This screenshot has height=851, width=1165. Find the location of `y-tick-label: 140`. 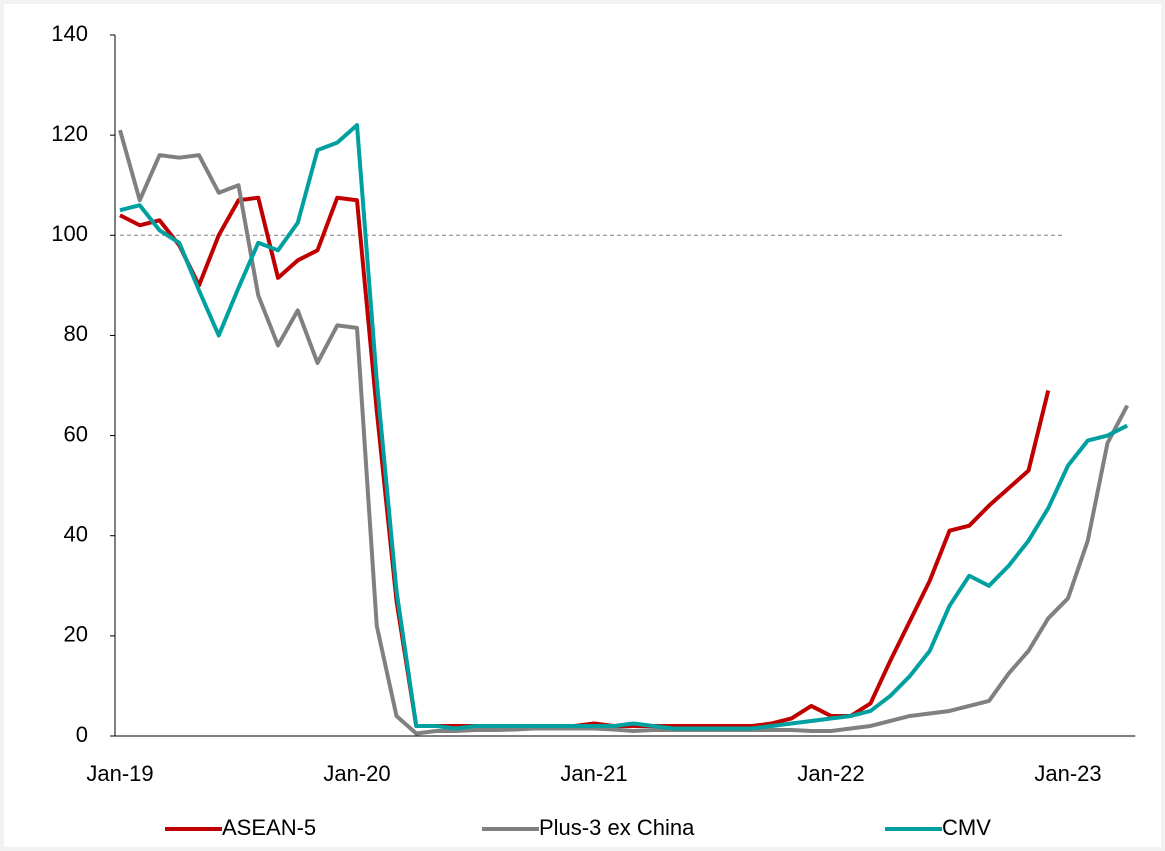

y-tick-label: 140 is located at coordinates (69, 33).